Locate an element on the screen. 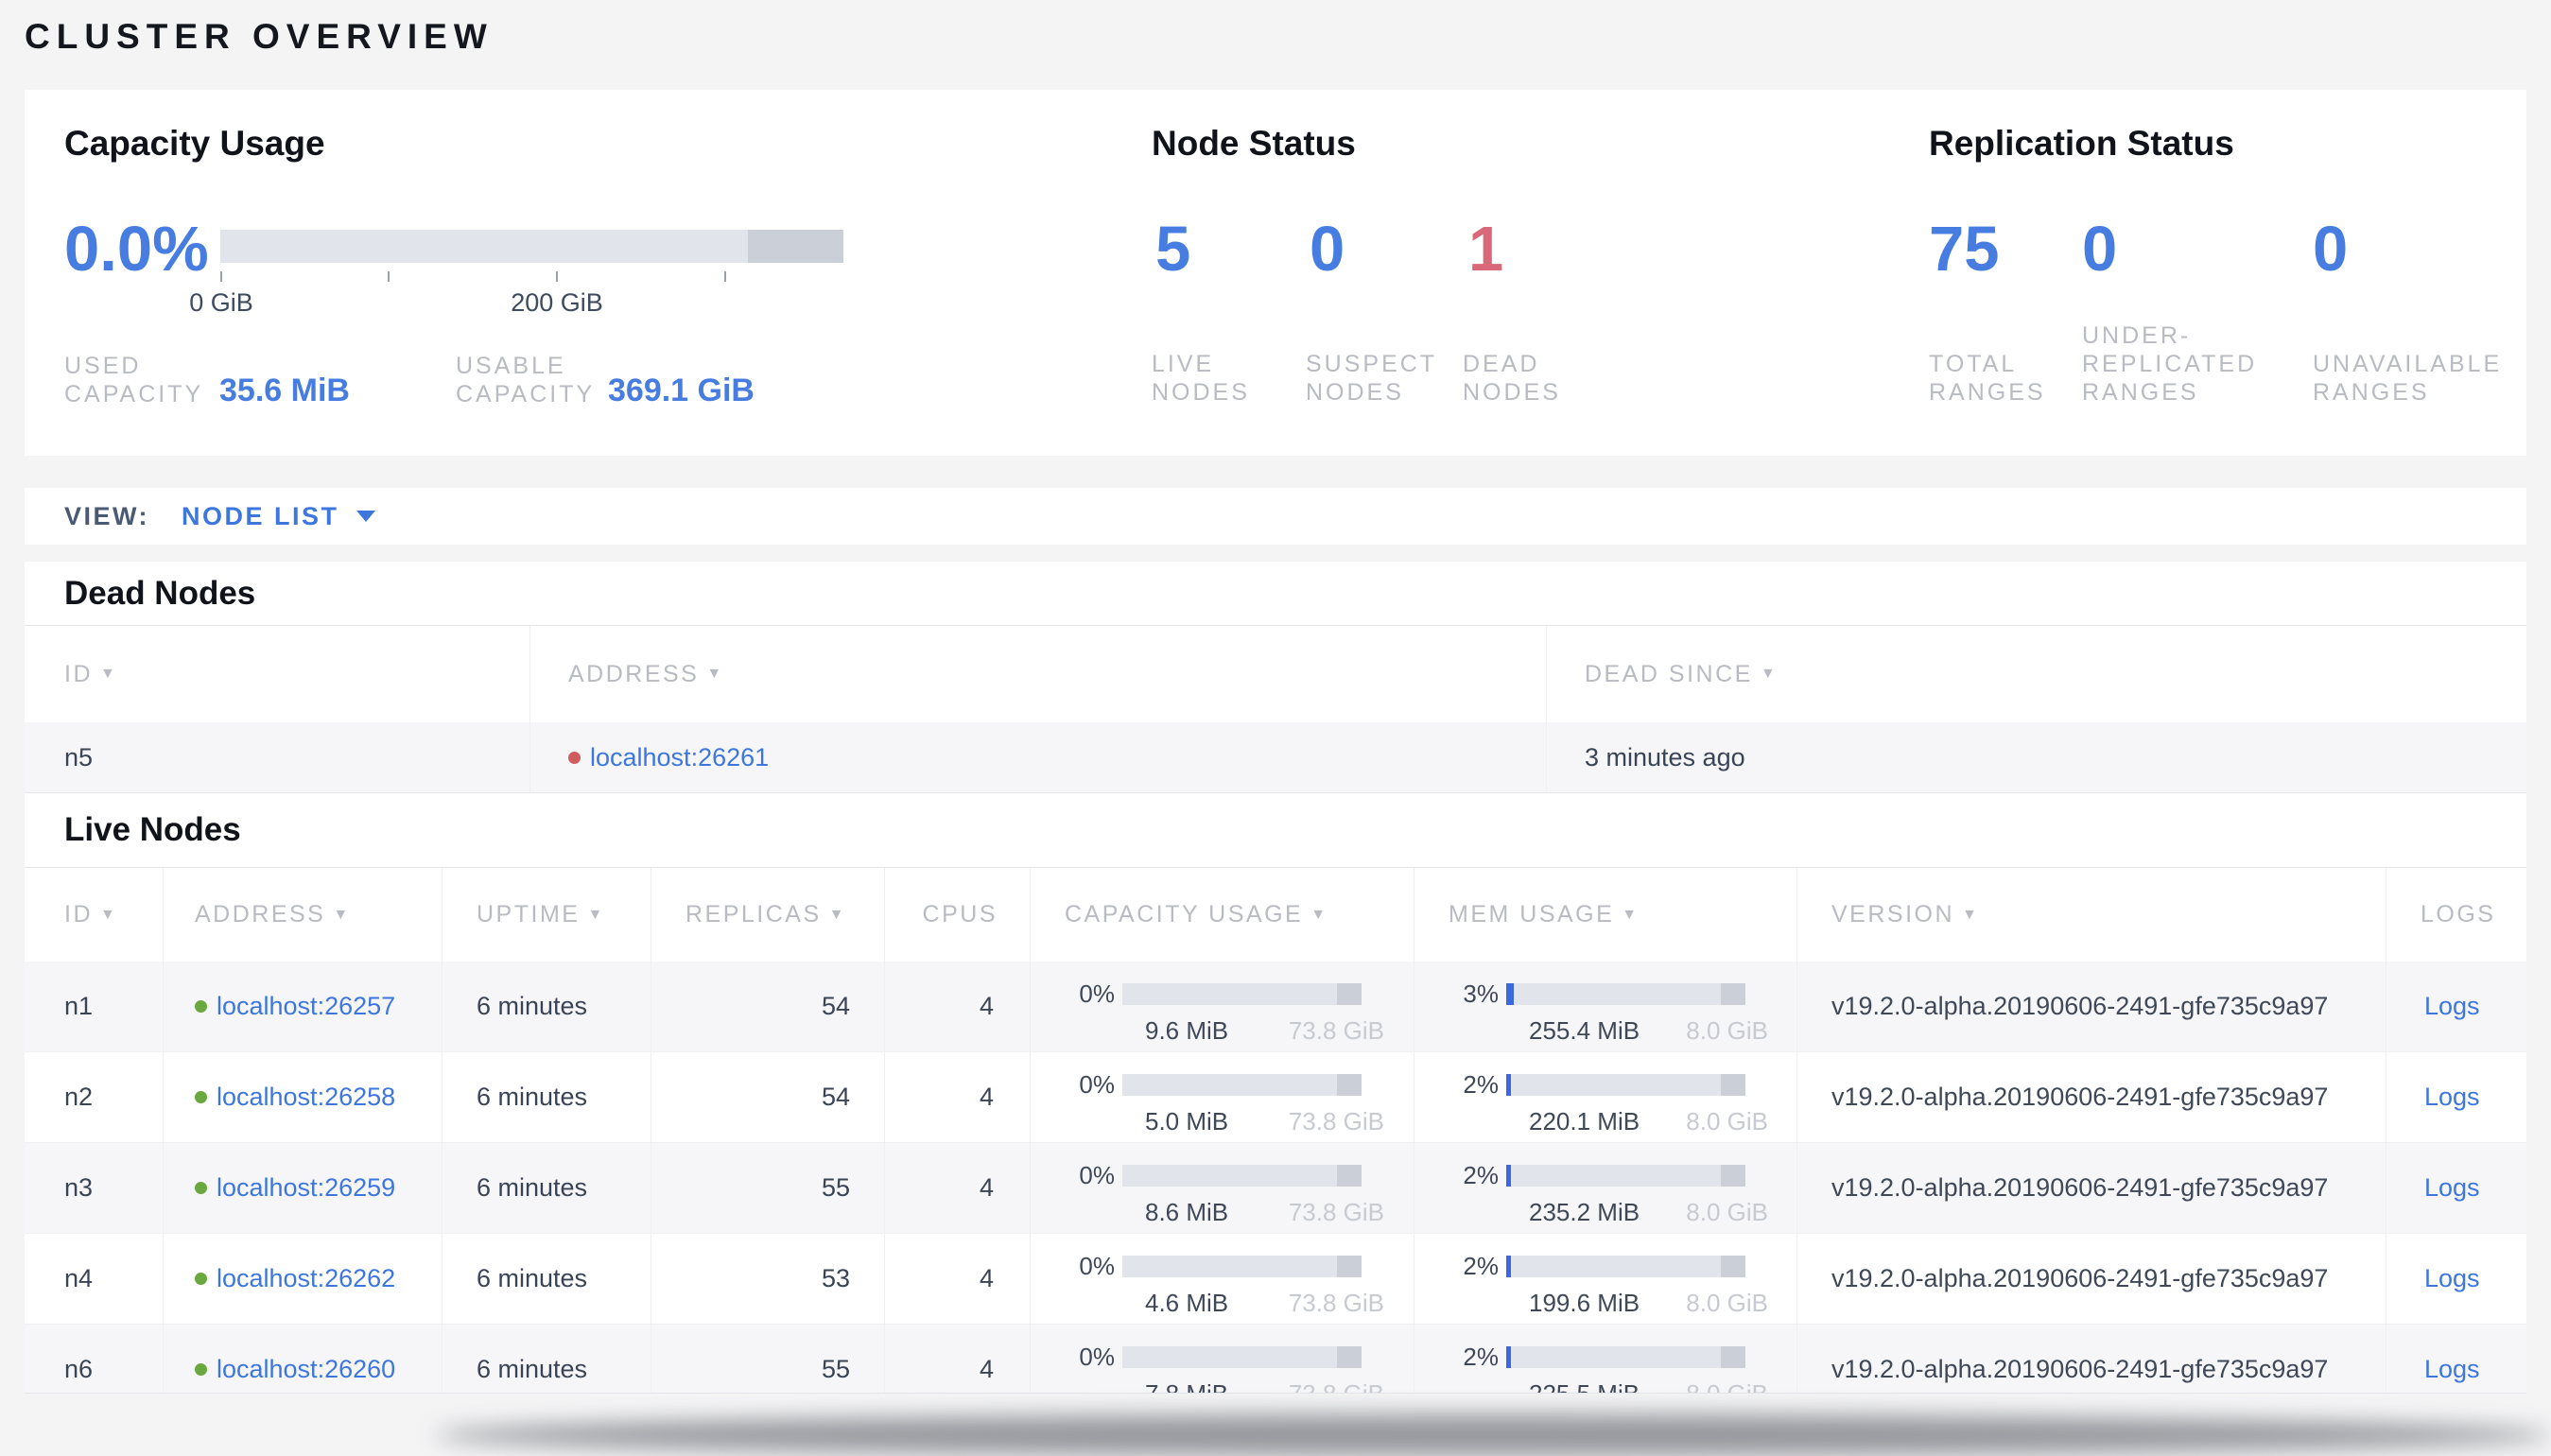 The width and height of the screenshot is (2551, 1456). column-label: ID is located at coordinates (78, 673).